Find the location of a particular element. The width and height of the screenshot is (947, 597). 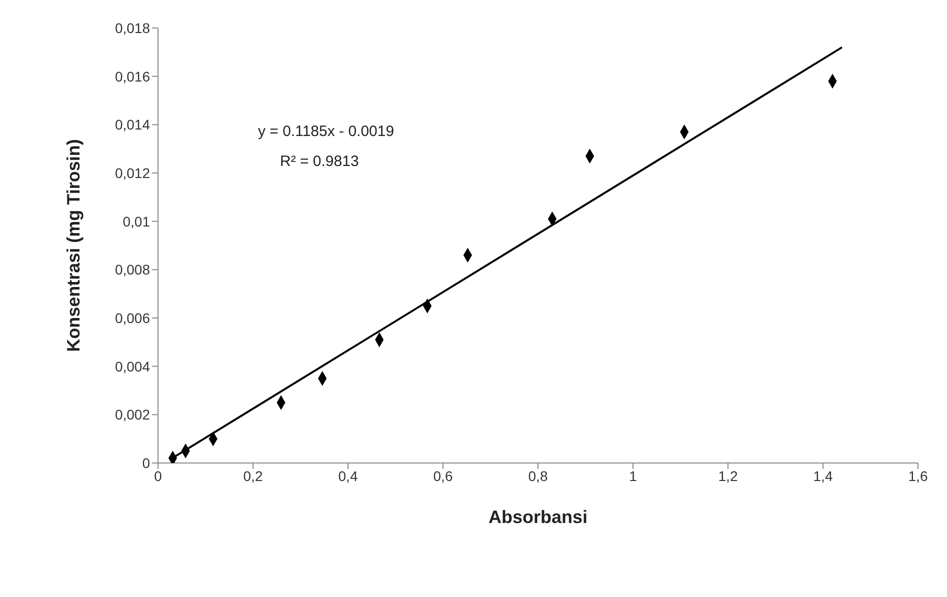

x-tick-label: 1 is located at coordinates (633, 476).